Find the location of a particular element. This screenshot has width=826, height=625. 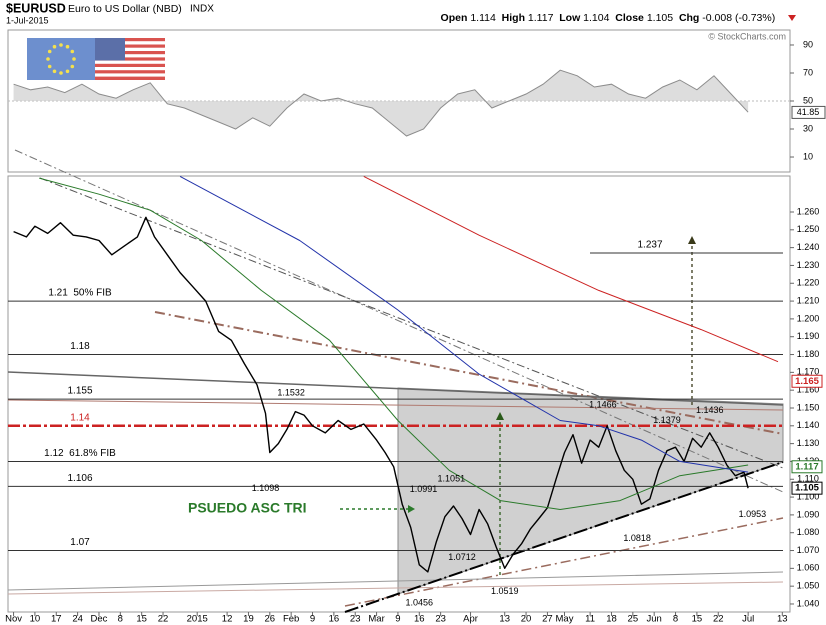

point-label: 1.0519 is located at coordinates (505, 591).